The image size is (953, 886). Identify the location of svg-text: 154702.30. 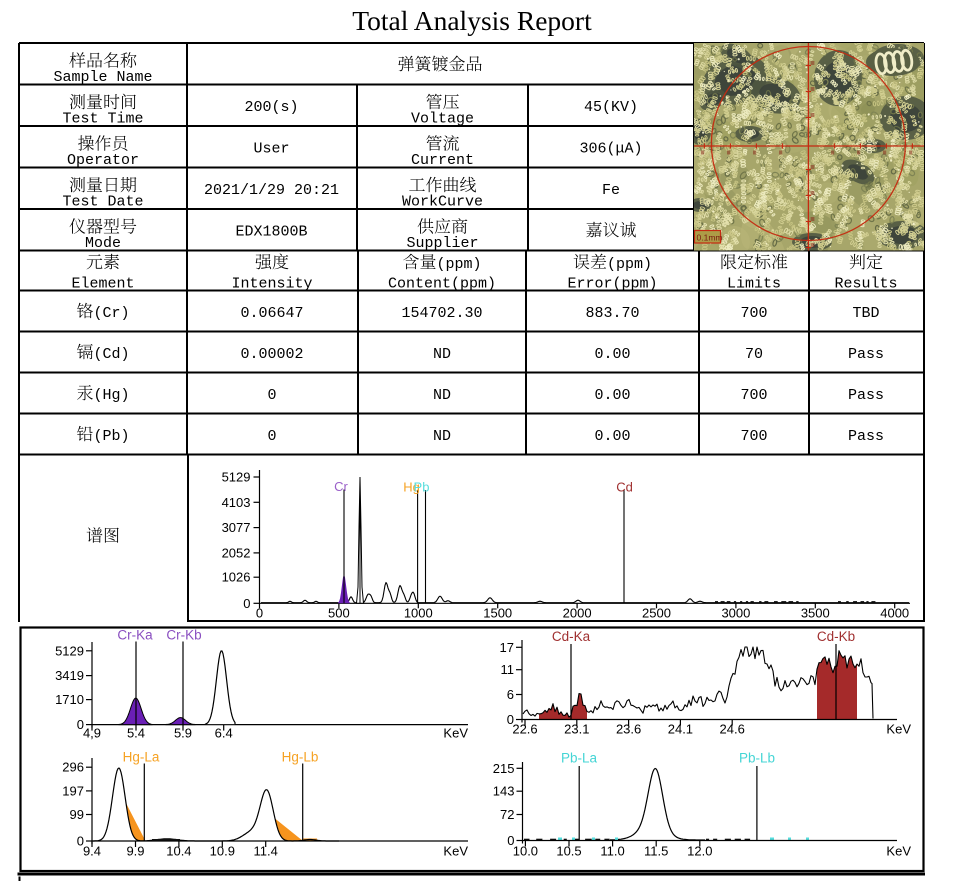
(441, 313).